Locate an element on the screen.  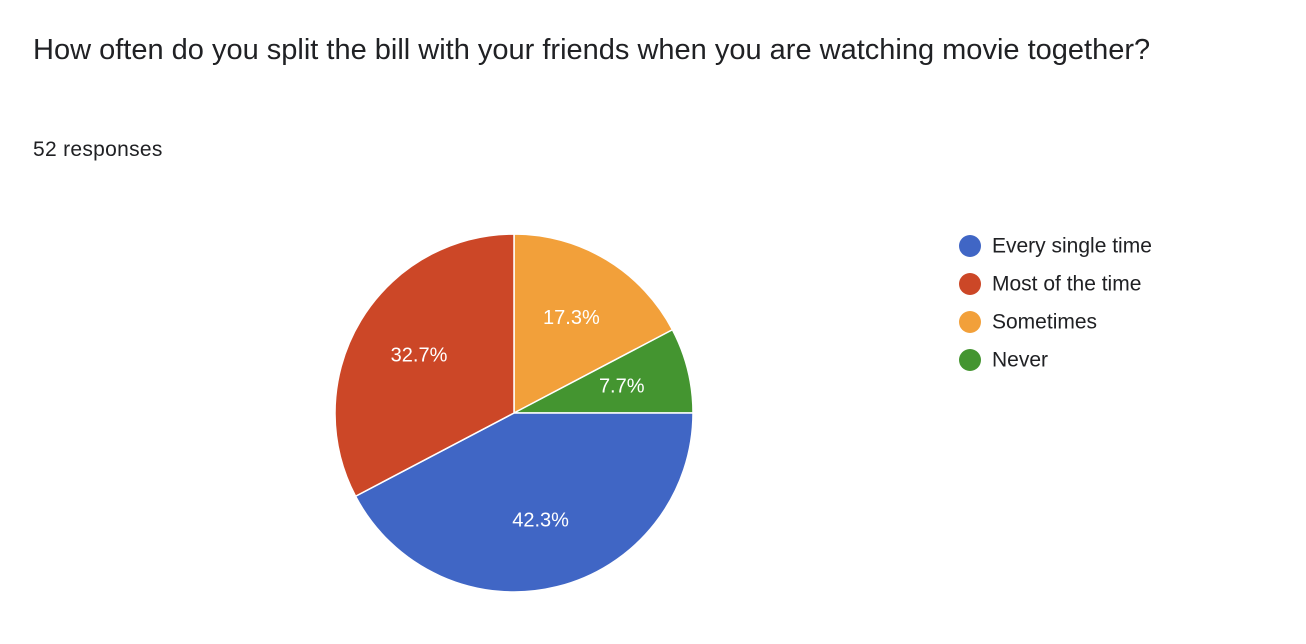
legend-label: Never is located at coordinates (1020, 360).